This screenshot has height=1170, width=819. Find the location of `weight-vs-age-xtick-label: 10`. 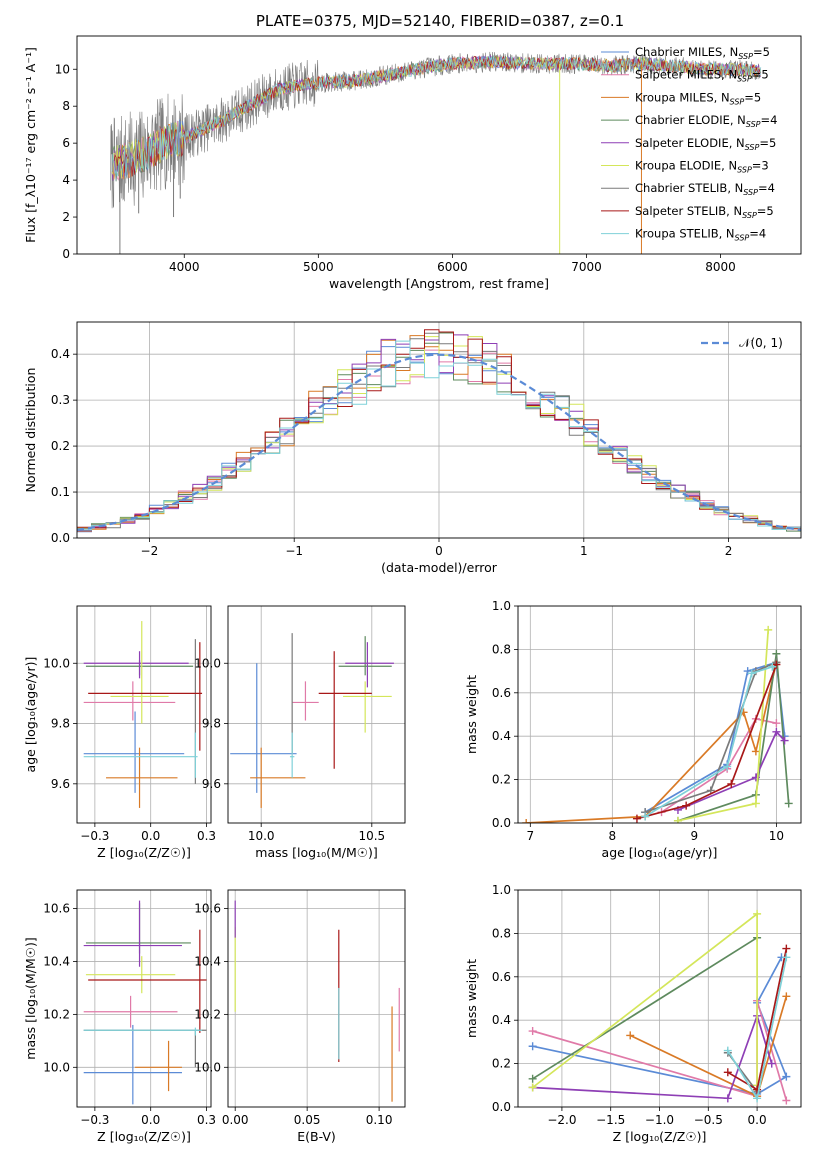

weight-vs-age-xtick-label: 10 is located at coordinates (776, 836).